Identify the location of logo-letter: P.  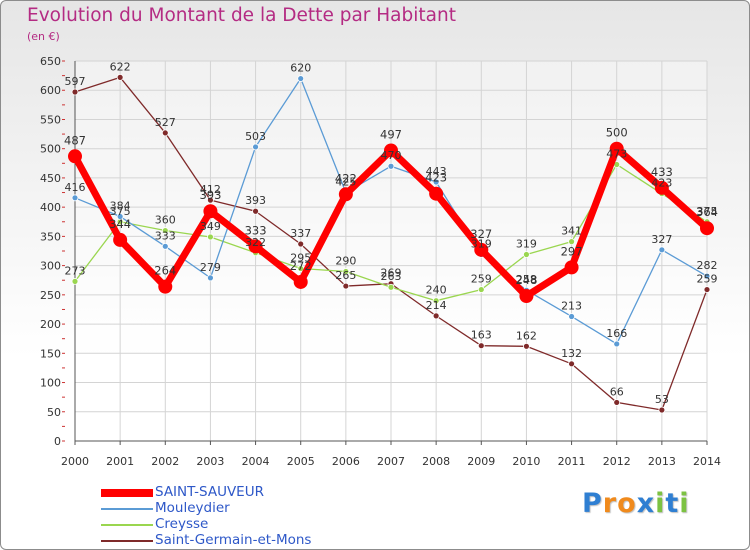
(592, 503).